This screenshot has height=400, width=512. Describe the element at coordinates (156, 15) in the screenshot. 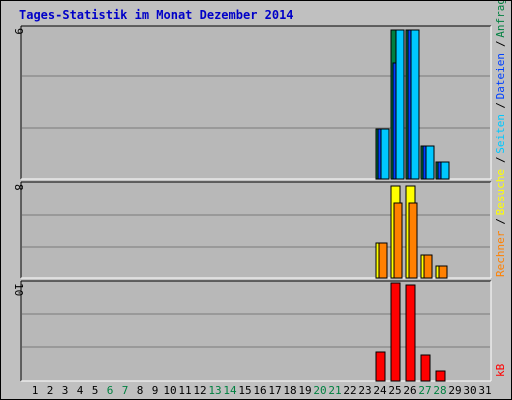

I see `chart-title: Tages-Statistik im Monat Dezember 2014` at that location.